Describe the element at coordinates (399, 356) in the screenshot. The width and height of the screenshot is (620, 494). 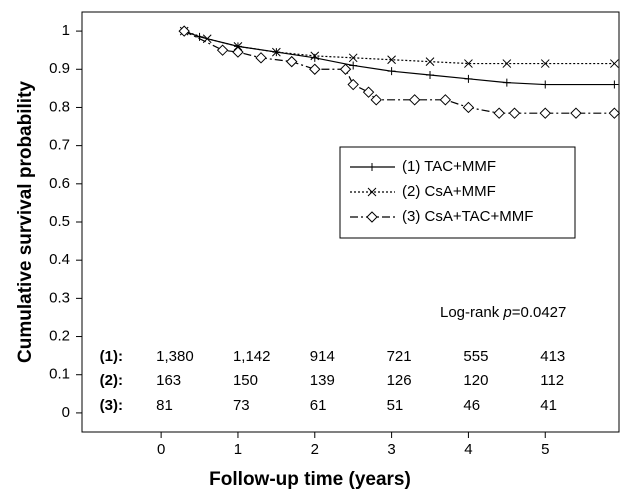
I see `risk-count: 721` at that location.